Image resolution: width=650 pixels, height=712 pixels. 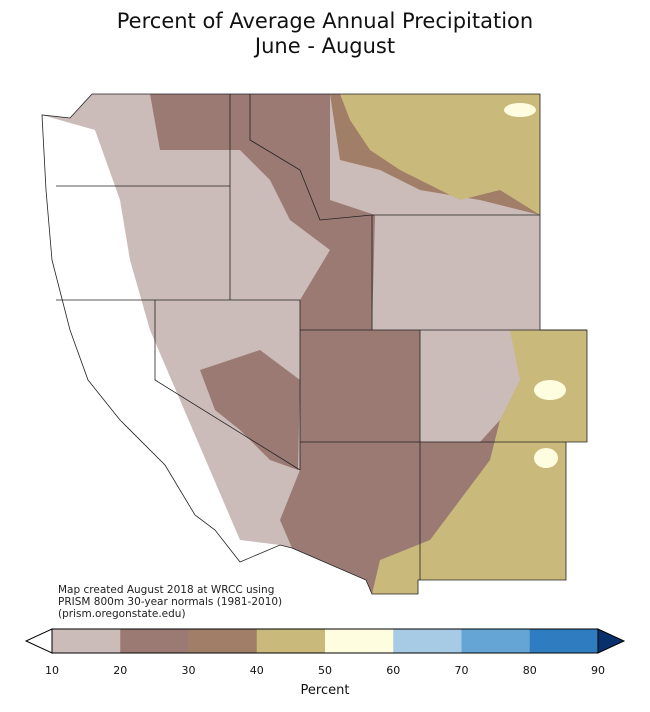 What do you see at coordinates (52, 670) in the screenshot?
I see `legend-tick: 10` at bounding box center [52, 670].